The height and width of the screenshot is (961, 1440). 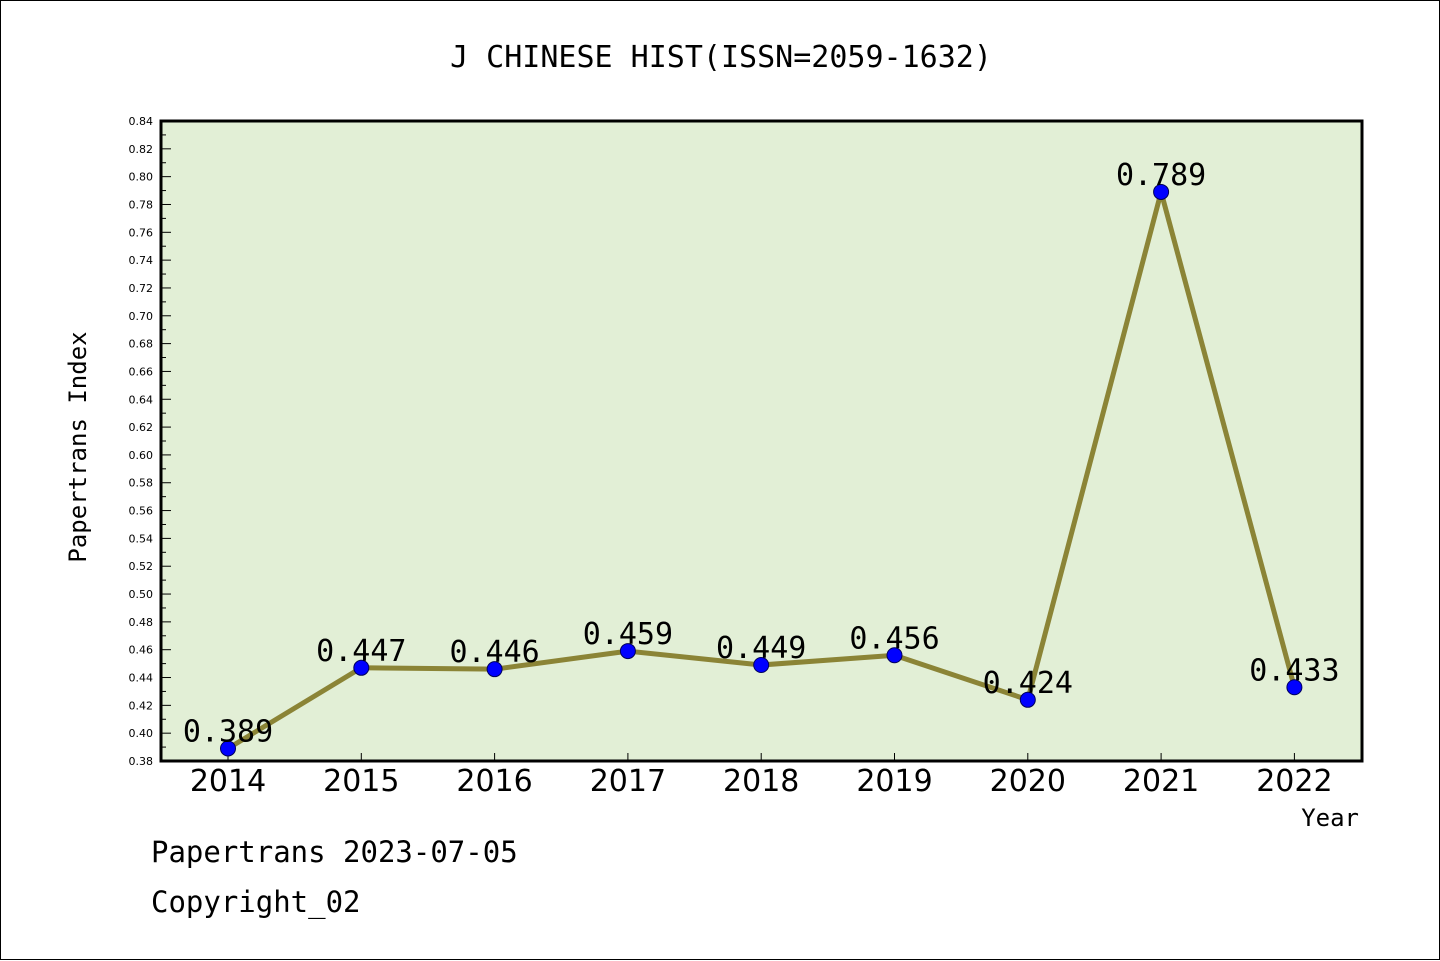 I want to click on x-axis: 2014 2015 2016 2017 2018 2019 2020 2021 2022, so click(x=761, y=776).